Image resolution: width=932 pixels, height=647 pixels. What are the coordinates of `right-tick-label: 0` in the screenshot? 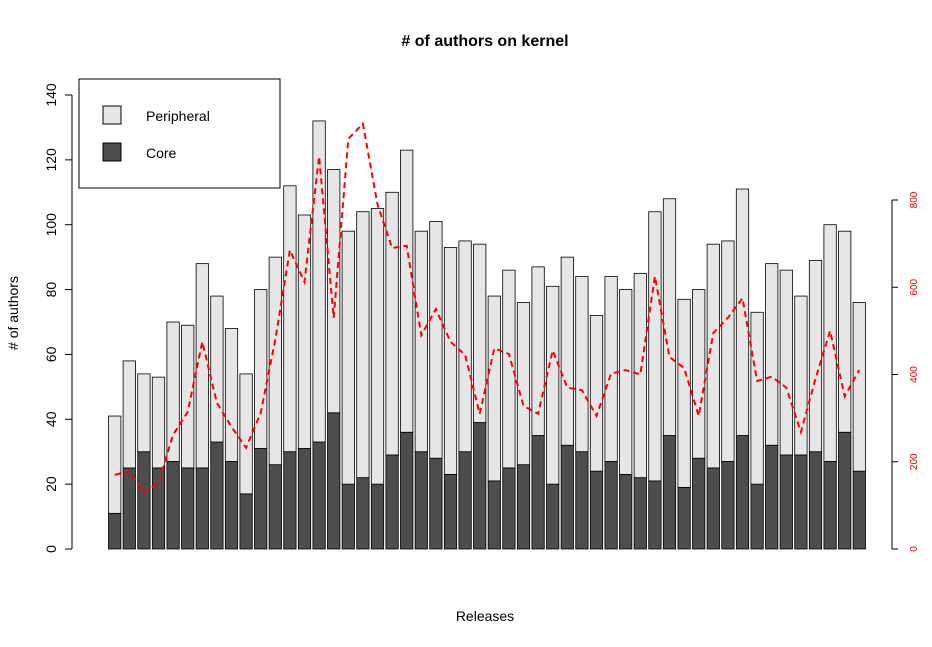 It's located at (914, 549).